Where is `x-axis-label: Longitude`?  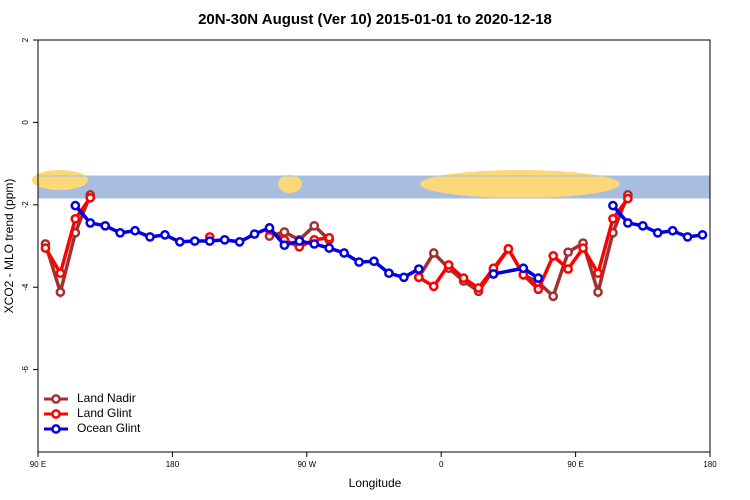
x-axis-label: Longitude is located at coordinates (375, 483).